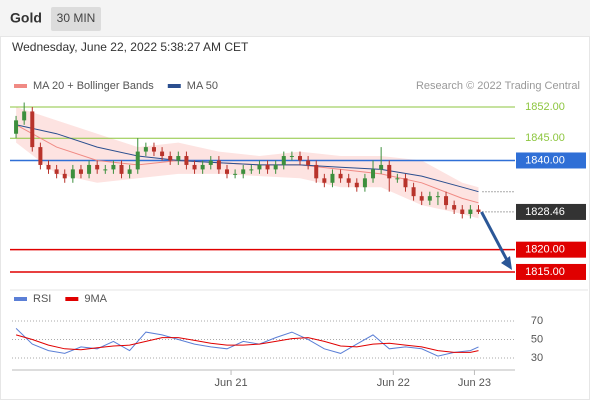  Describe the element at coordinates (93, 86) in the screenshot. I see `legend-label: MA 20 + Bollinger Bands` at that location.